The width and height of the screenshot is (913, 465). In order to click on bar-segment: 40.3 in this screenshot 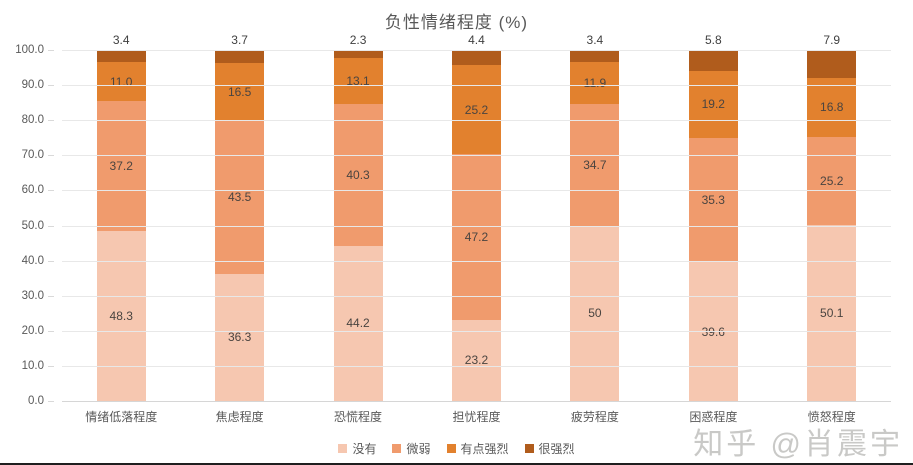, I will do `click(358, 175)`.